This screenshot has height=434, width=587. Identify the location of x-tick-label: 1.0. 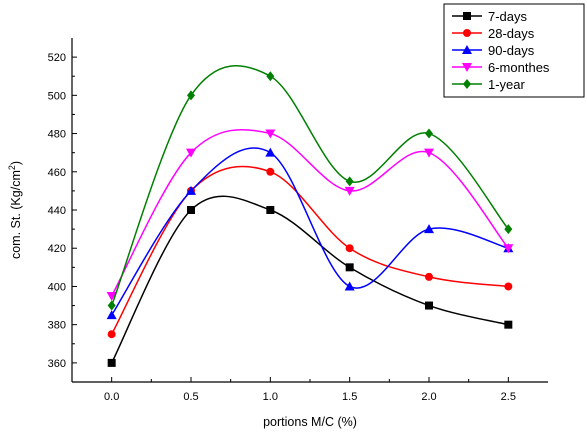
(270, 397).